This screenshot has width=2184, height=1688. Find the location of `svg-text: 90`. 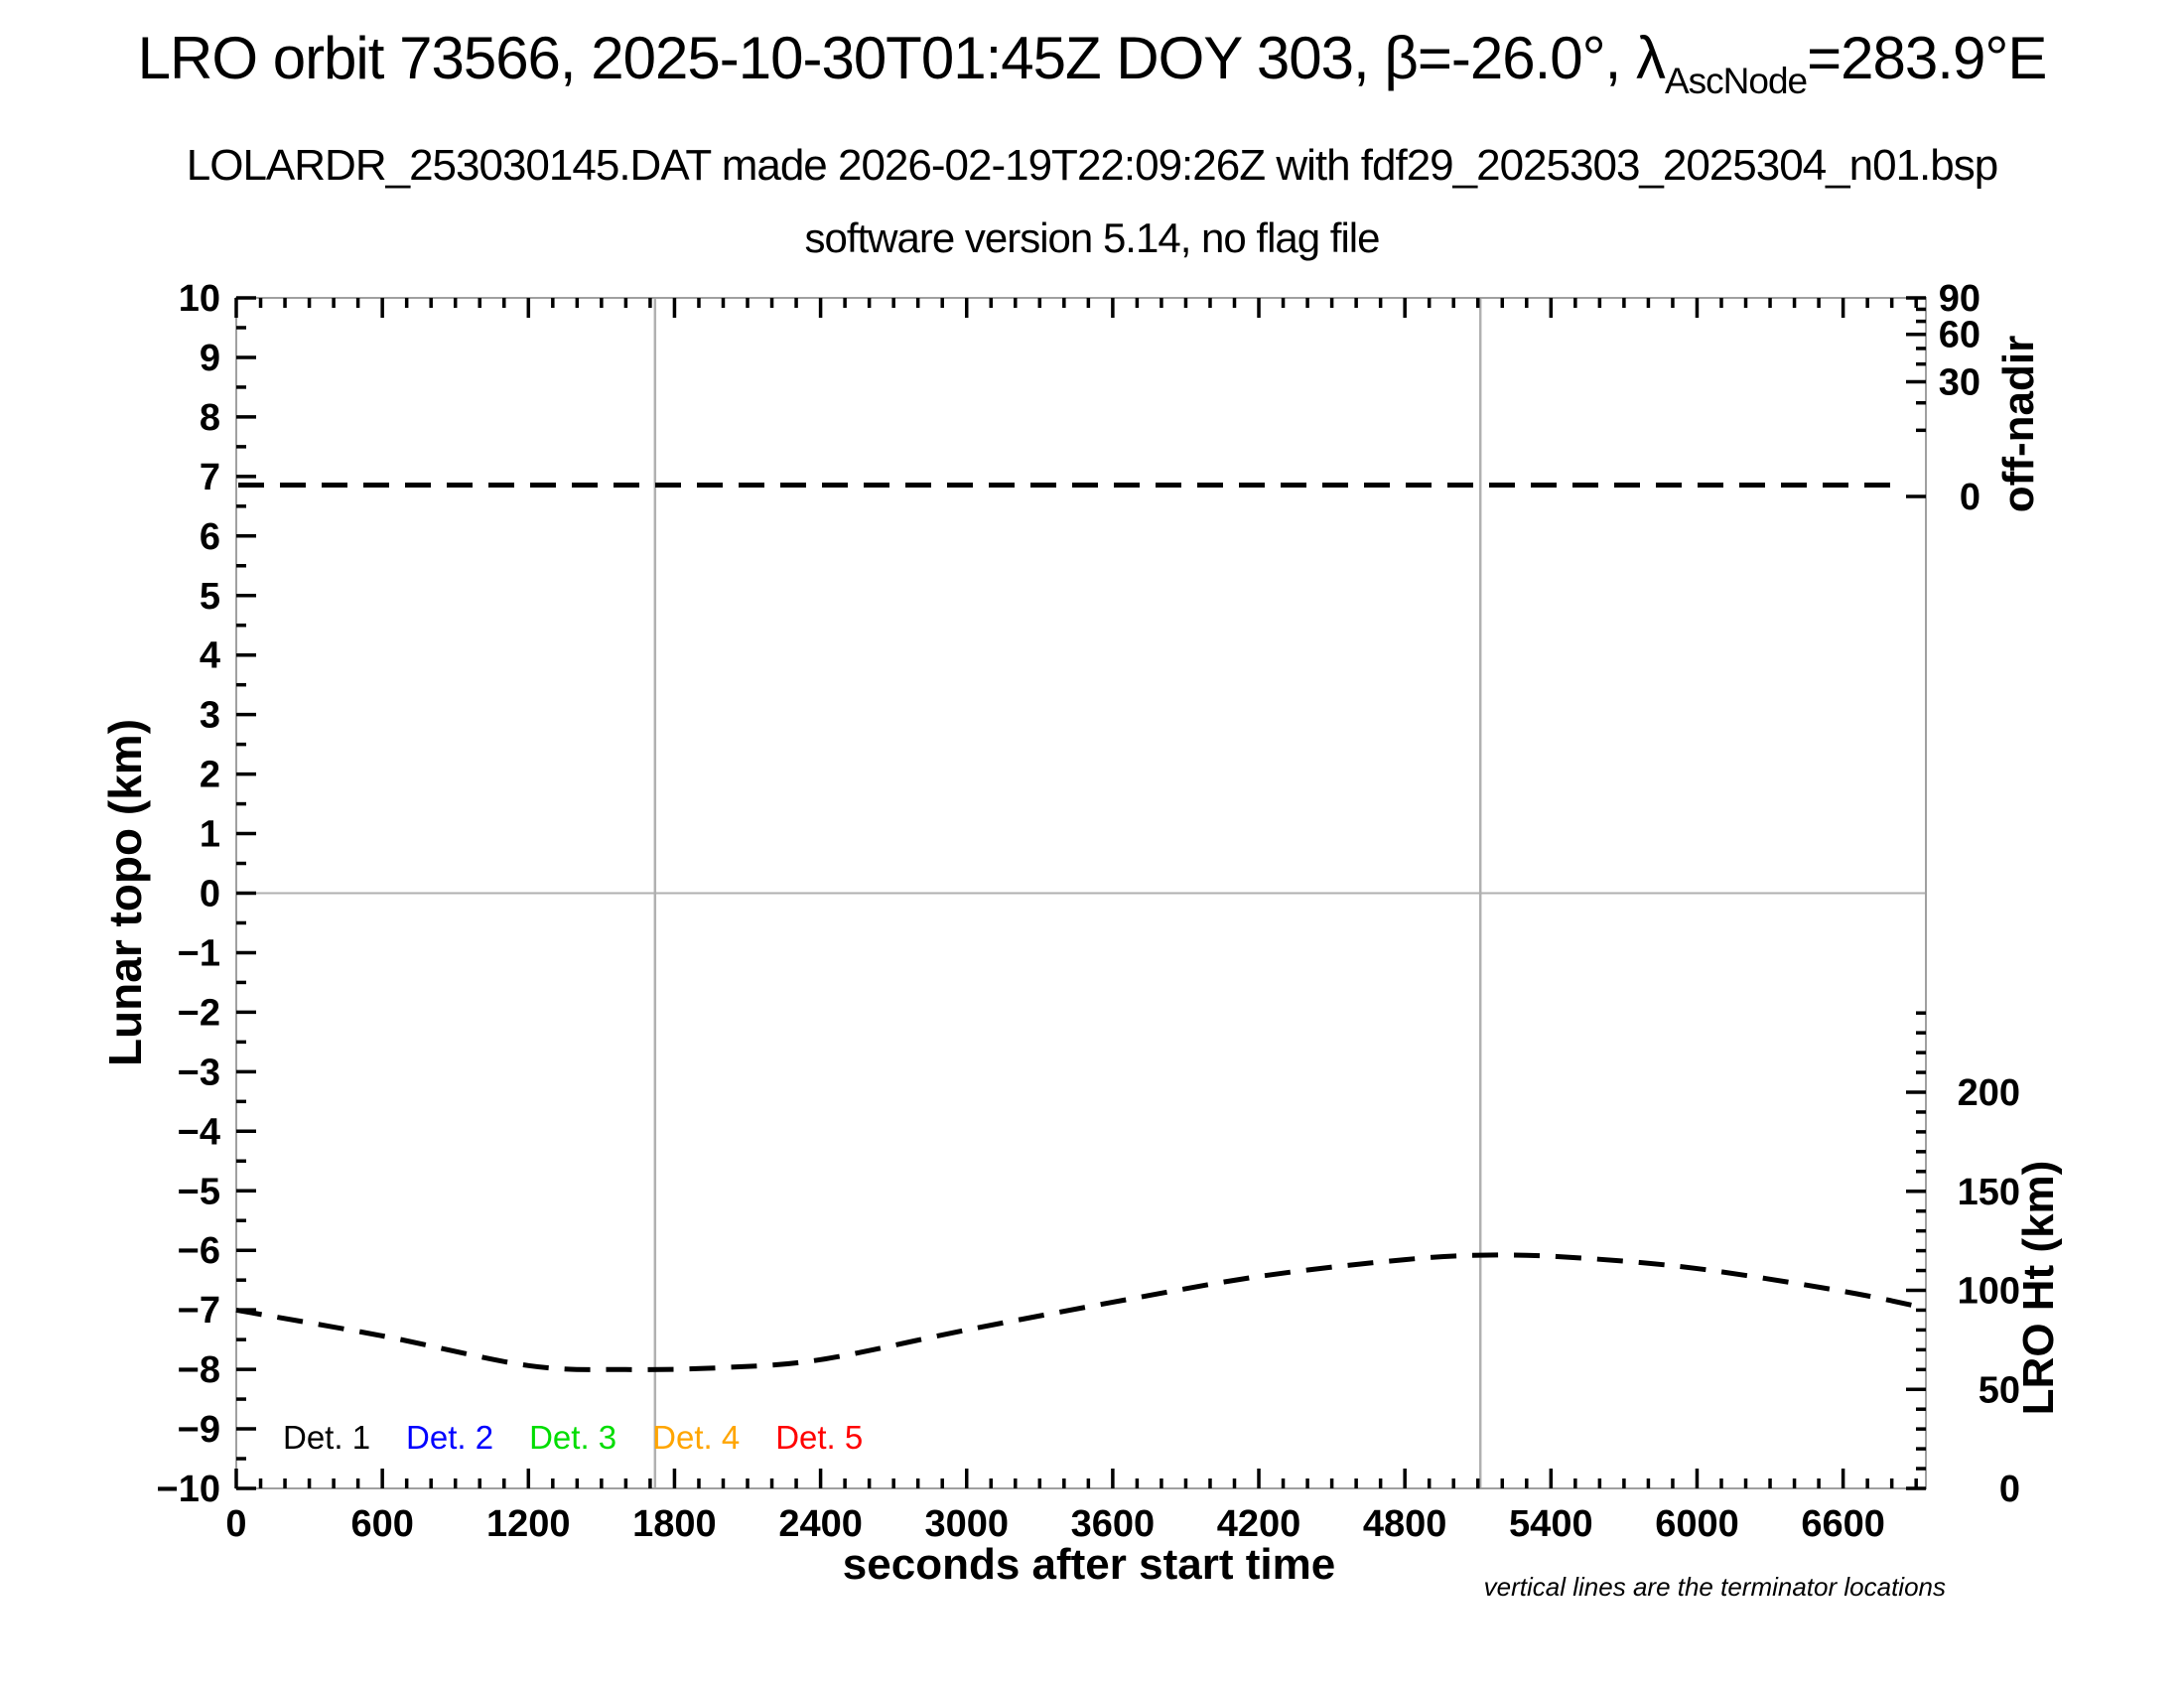

svg-text: 90 is located at coordinates (1959, 299).